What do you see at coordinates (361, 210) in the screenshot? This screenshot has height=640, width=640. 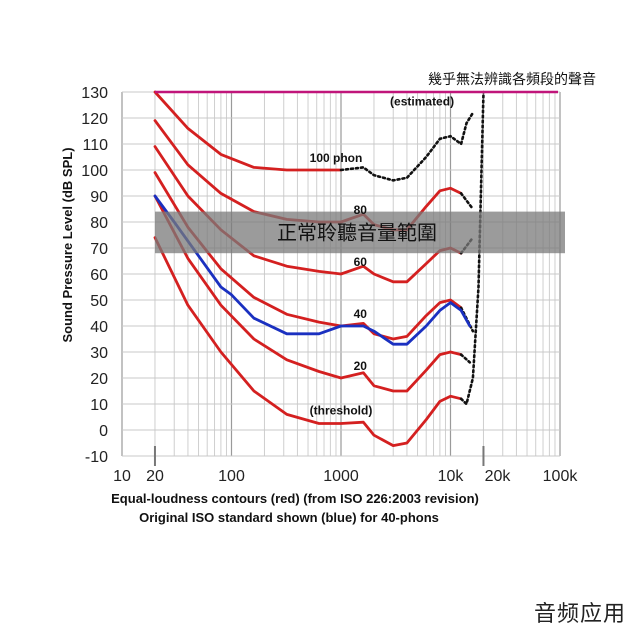 I see `curve-label: 80` at bounding box center [361, 210].